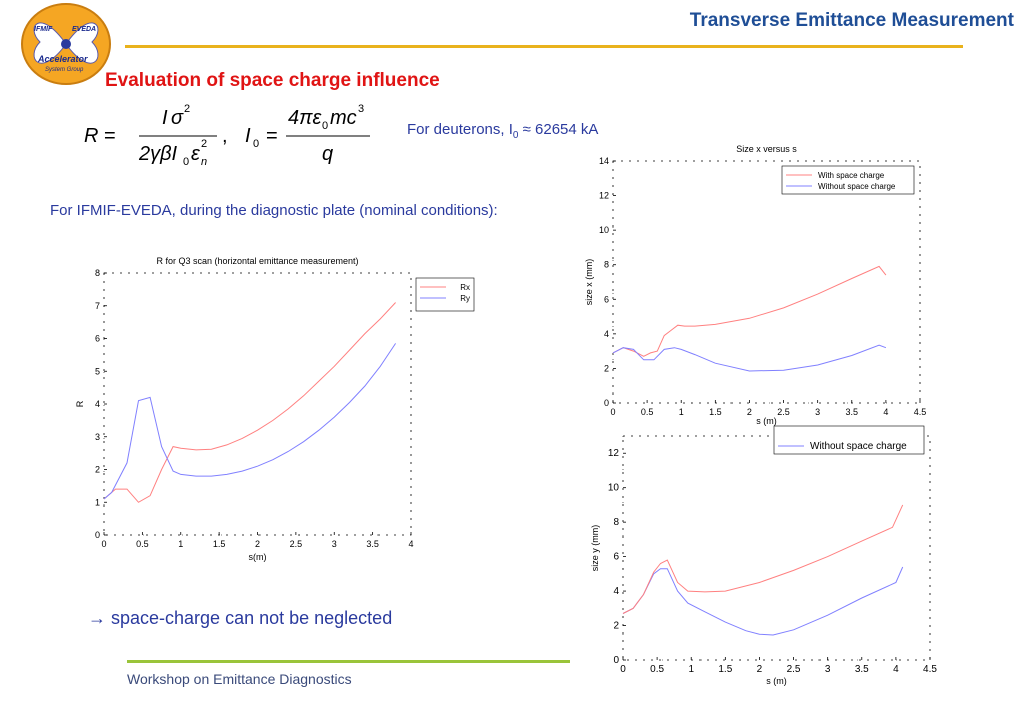 The image size is (1023, 708). What do you see at coordinates (343, 118) in the screenshot?
I see `formula-num2-rest: mc` at bounding box center [343, 118].